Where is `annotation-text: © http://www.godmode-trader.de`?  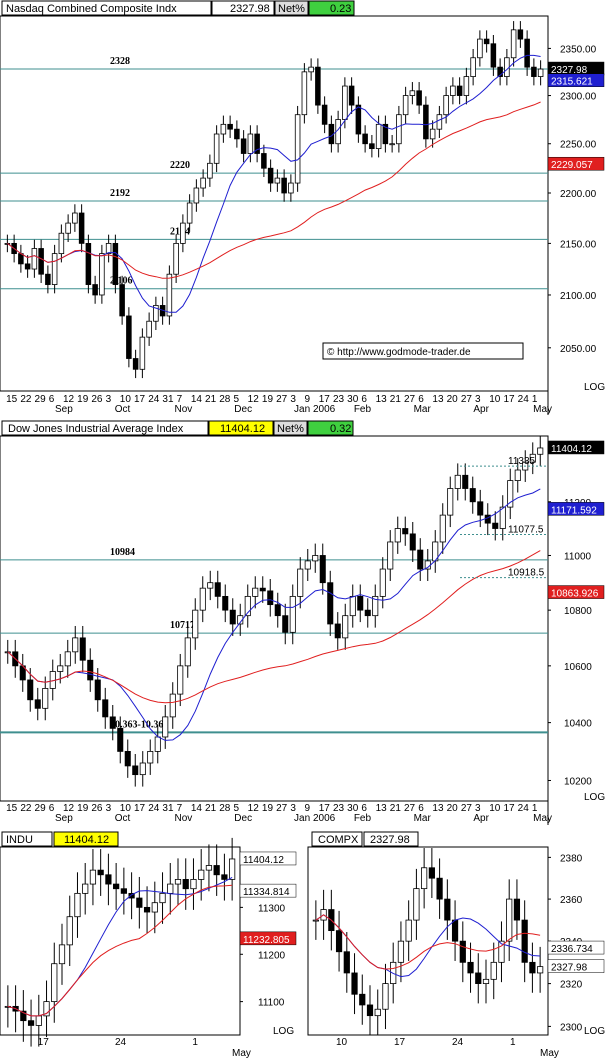 annotation-text: © http://www.godmode-trader.de is located at coordinates (399, 352).